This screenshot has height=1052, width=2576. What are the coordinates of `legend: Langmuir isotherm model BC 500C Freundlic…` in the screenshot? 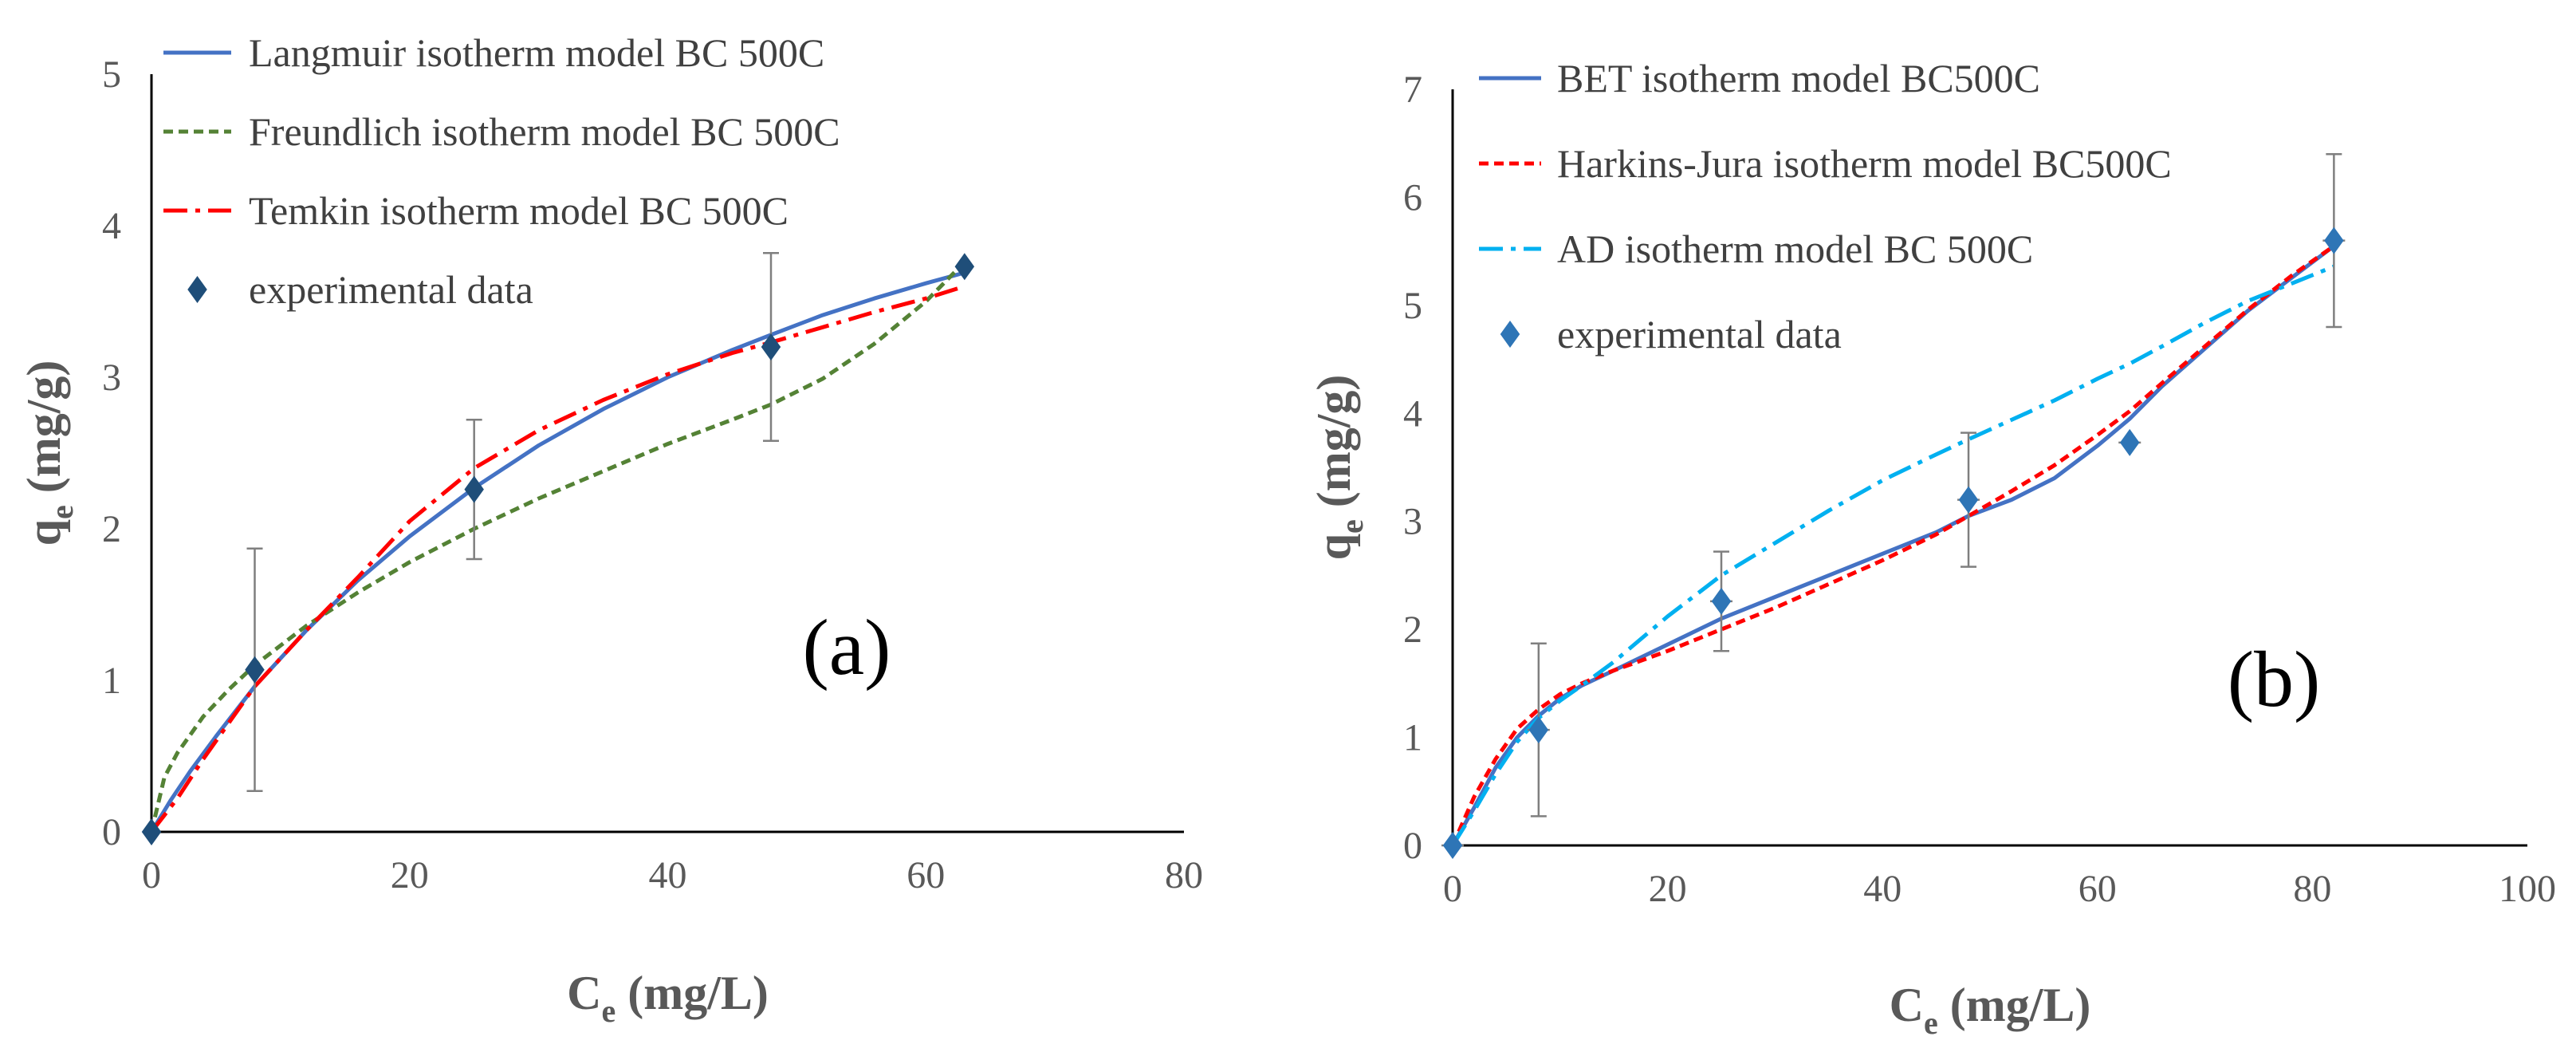 It's located at (502, 171).